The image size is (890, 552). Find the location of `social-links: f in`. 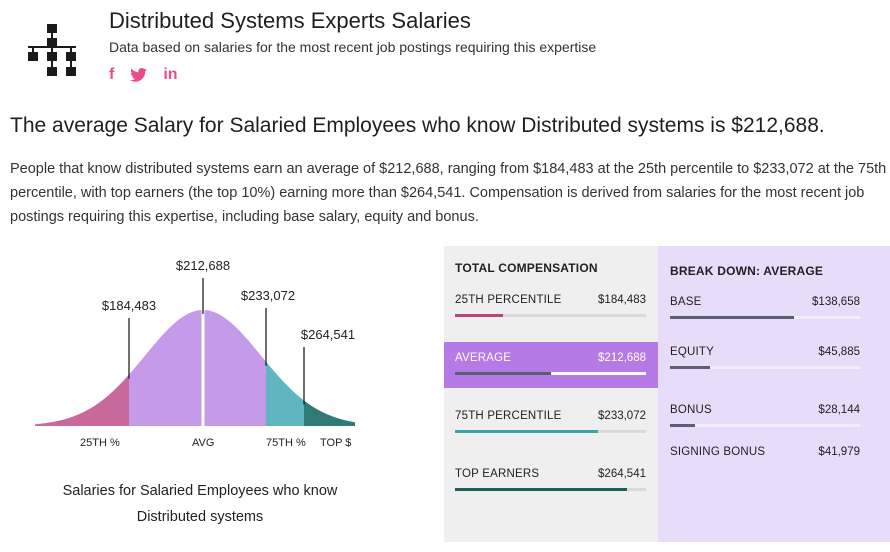

social-links: f in is located at coordinates (143, 75).